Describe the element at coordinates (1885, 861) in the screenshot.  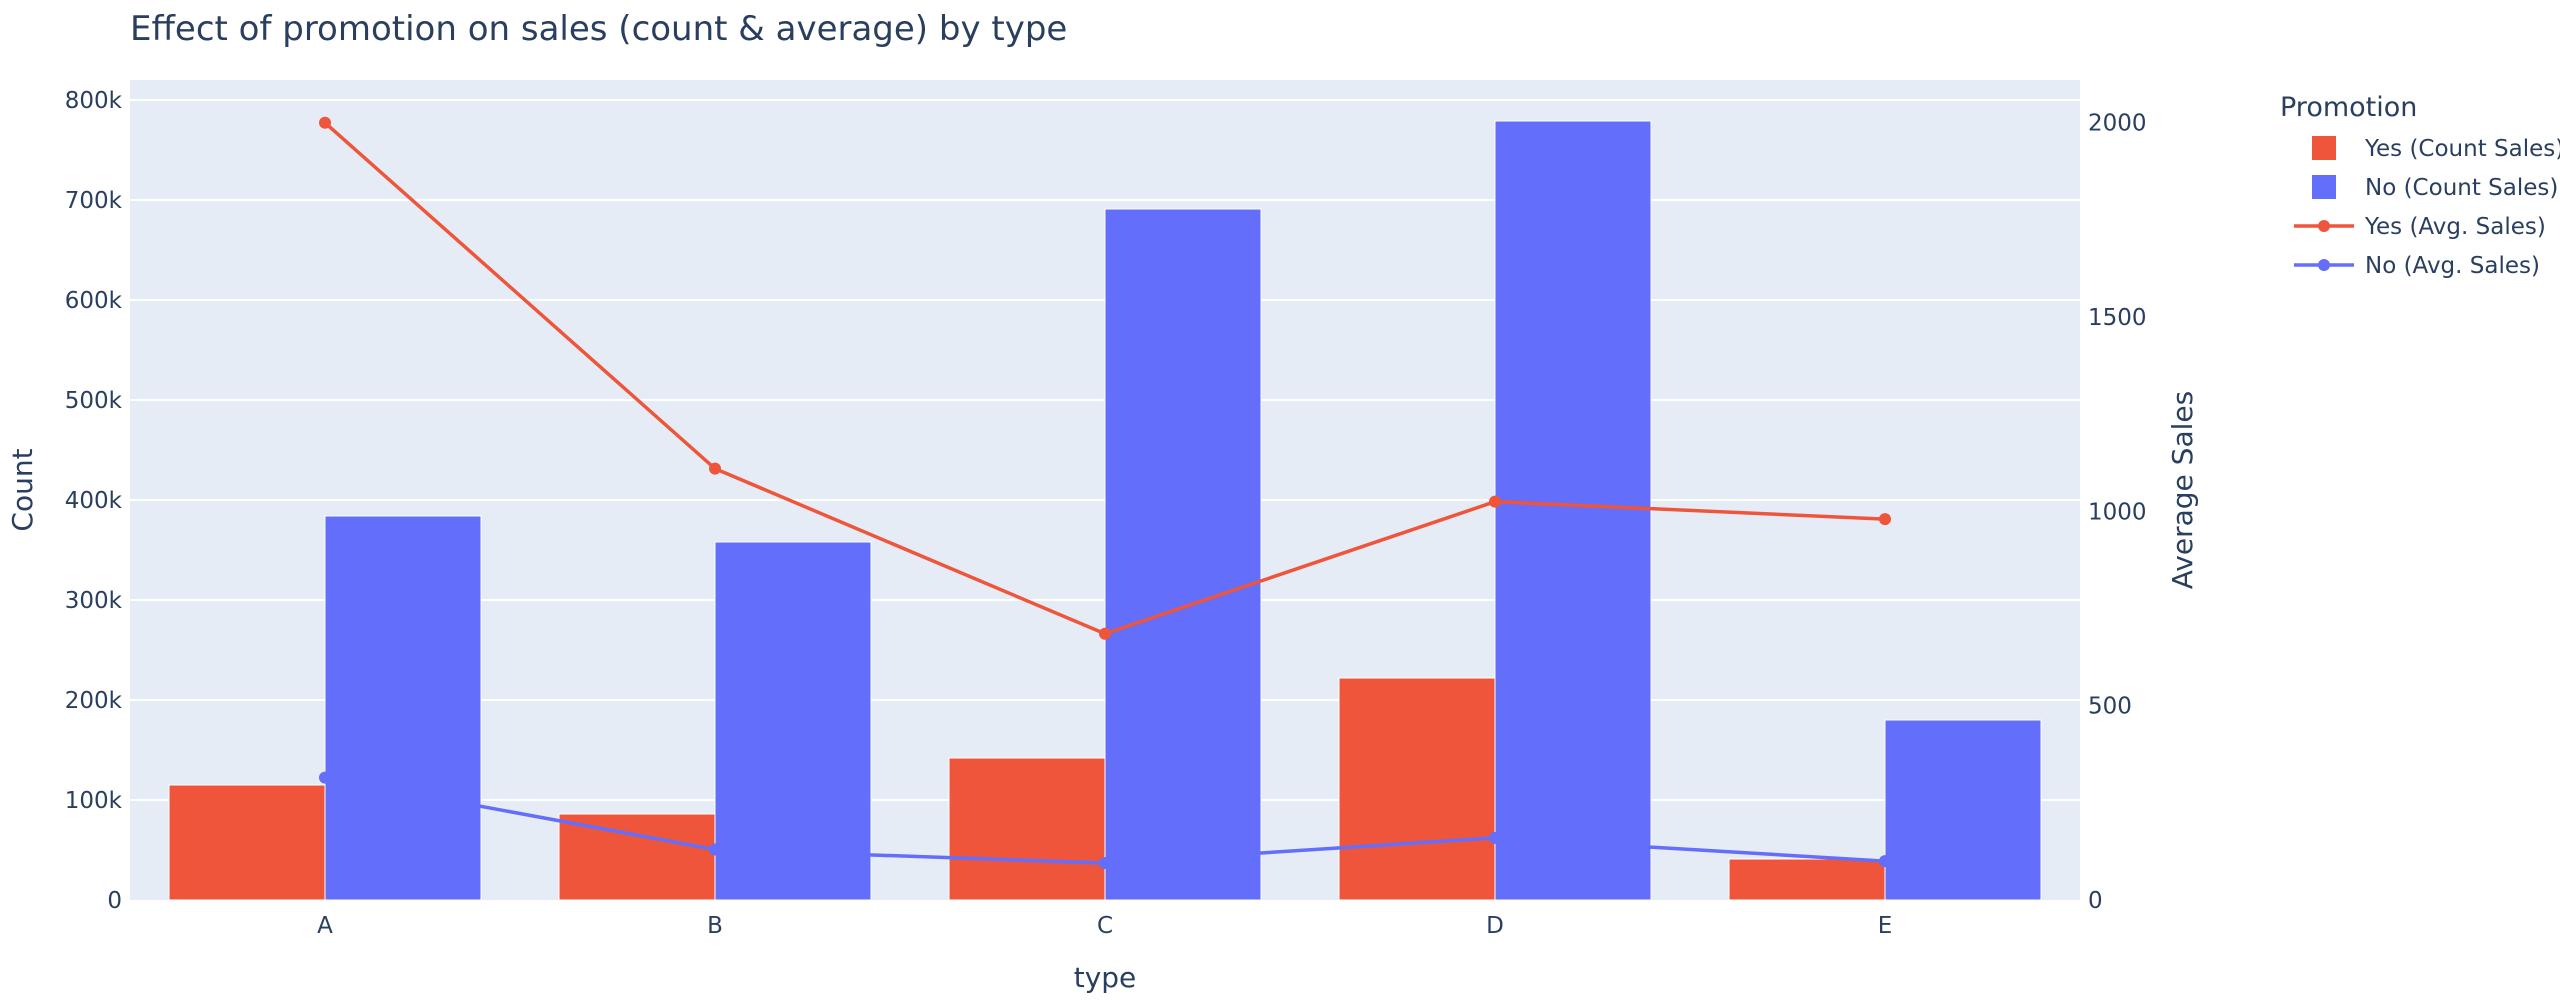
I see `point-no-avg-sales--e` at that location.